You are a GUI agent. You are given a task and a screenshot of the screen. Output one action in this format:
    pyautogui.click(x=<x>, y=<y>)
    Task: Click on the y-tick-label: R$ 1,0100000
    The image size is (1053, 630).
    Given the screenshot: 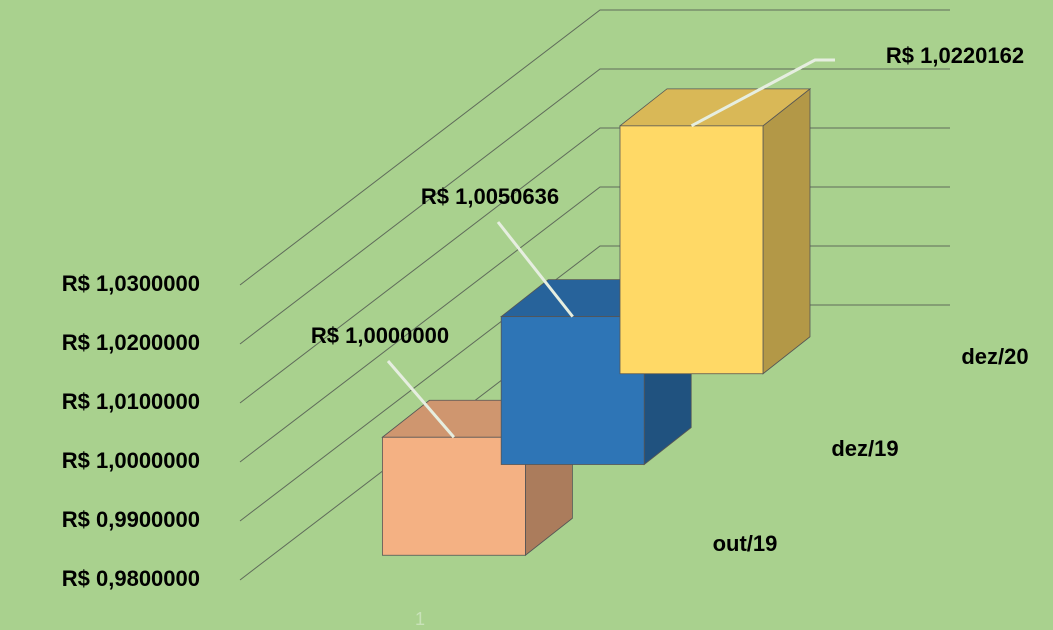 What is the action you would take?
    pyautogui.click(x=131, y=401)
    